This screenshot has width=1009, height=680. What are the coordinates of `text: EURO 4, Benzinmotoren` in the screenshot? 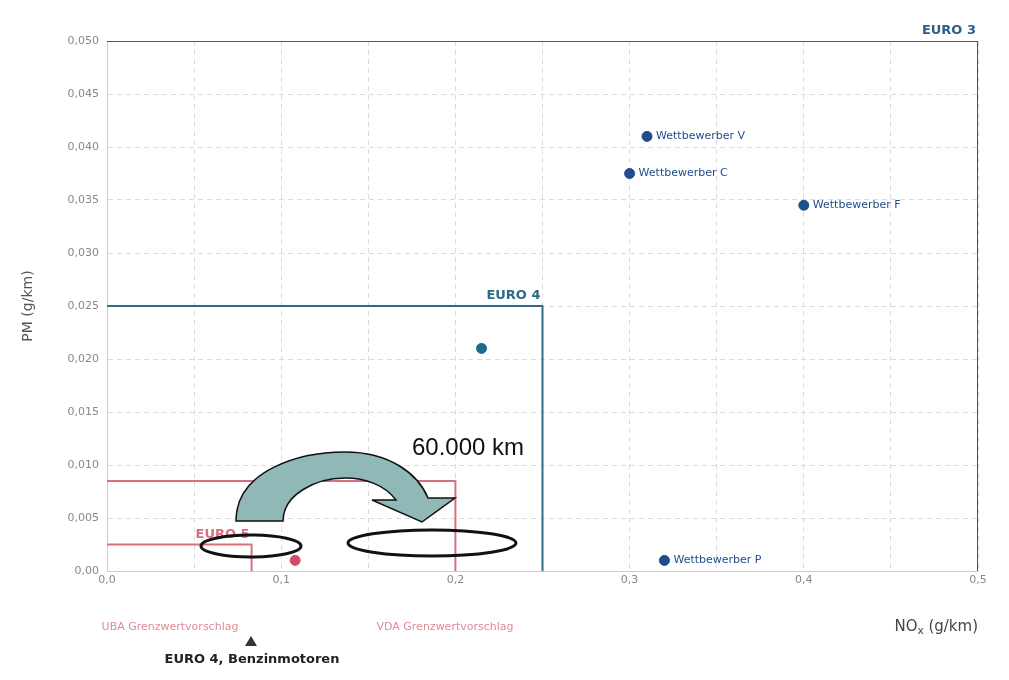 It's located at (252, 659).